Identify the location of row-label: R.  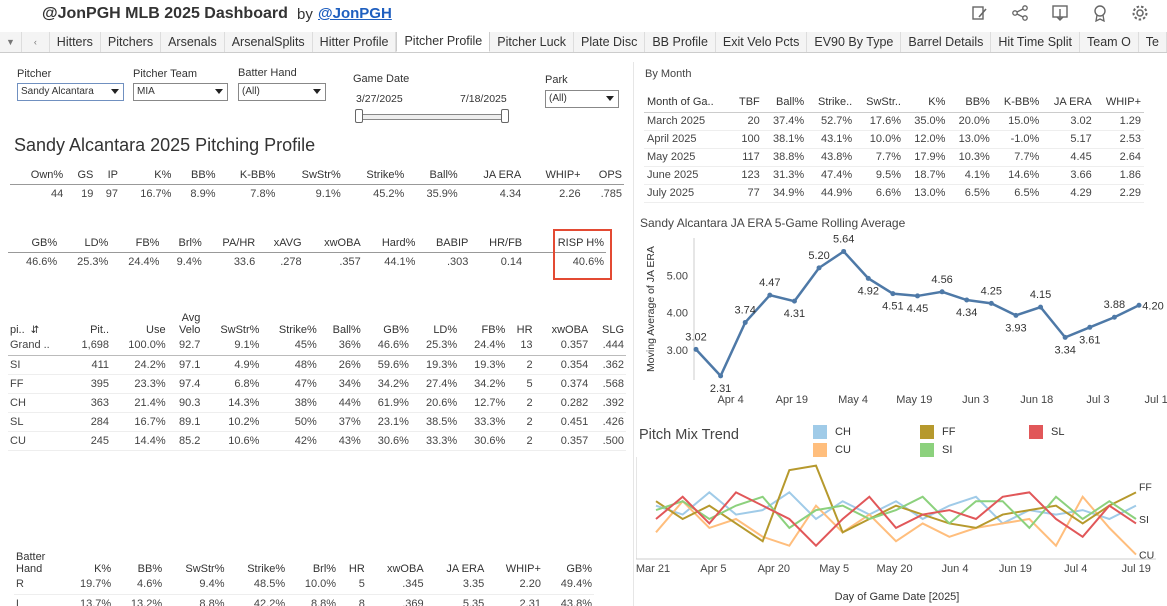
(38, 585).